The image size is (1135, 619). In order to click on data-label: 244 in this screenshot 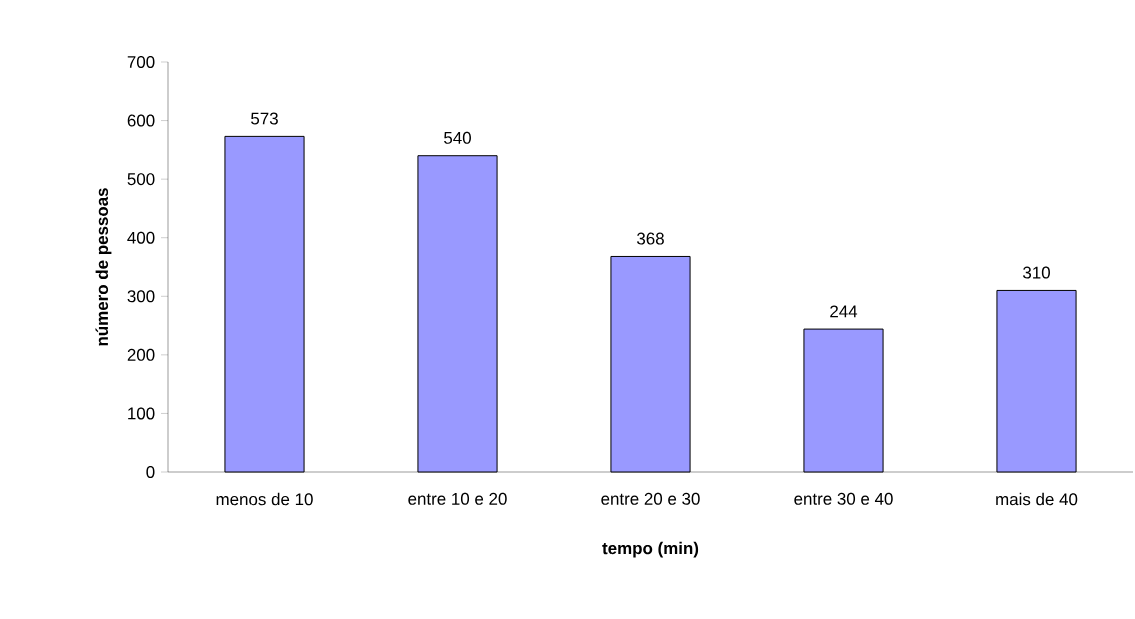, I will do `click(844, 311)`.